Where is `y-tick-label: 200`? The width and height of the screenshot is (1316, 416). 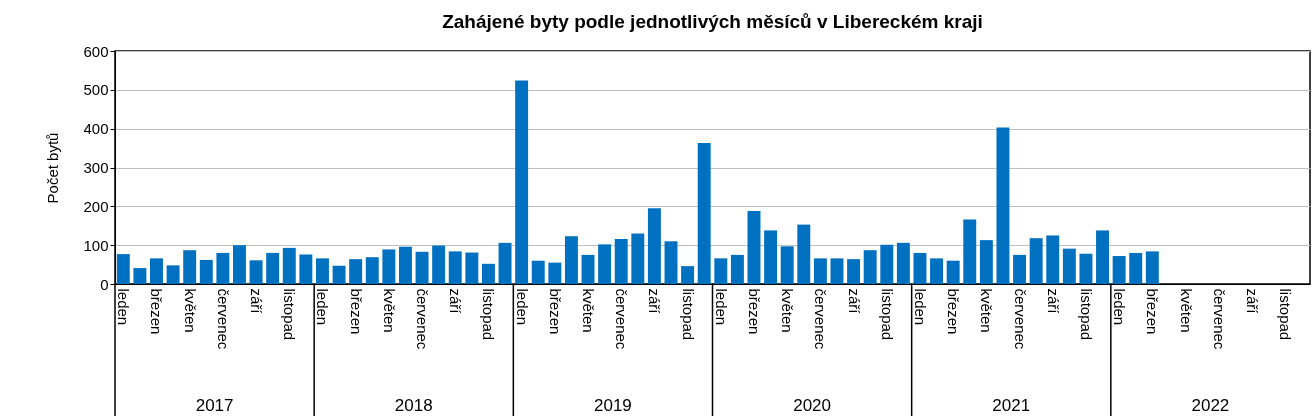
y-tick-label: 200 is located at coordinates (96, 206).